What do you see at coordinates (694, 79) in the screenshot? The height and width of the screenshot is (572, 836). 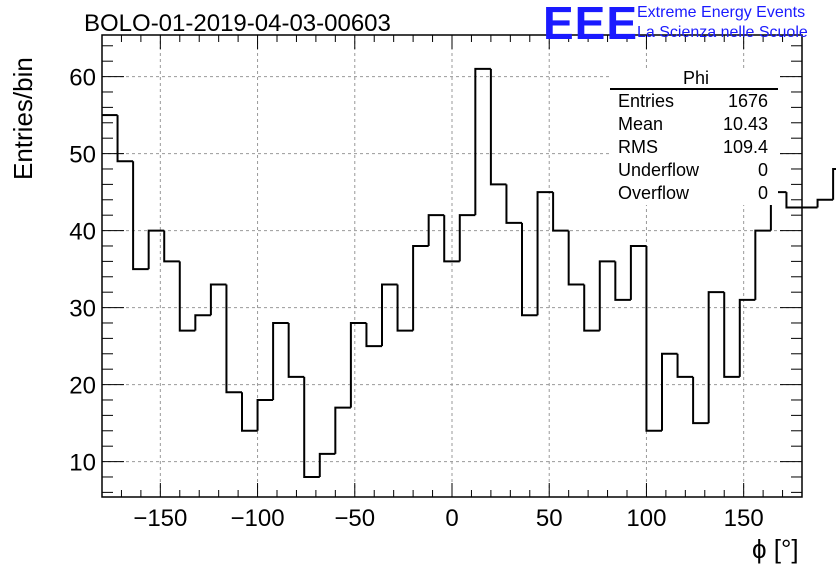 I see `stats-header: Phi` at bounding box center [694, 79].